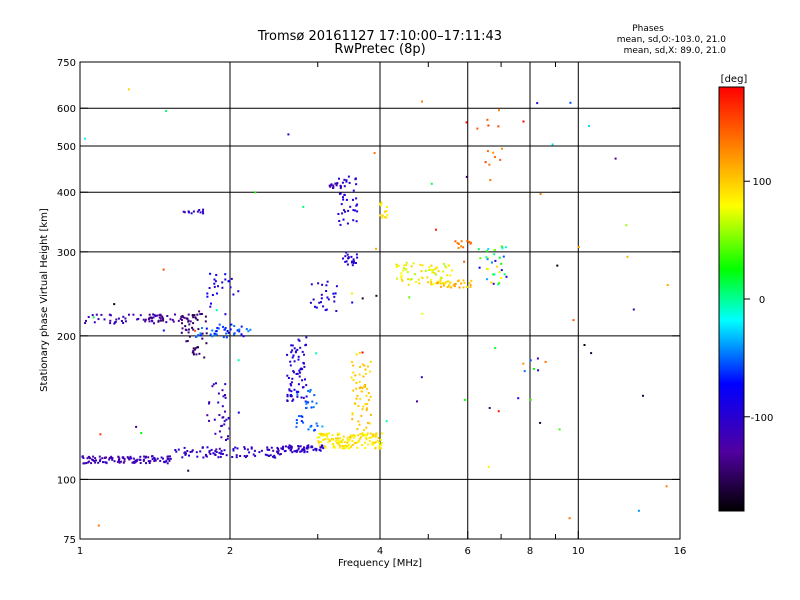  I want to click on y-tick-label-6: 600, so click(66, 109).